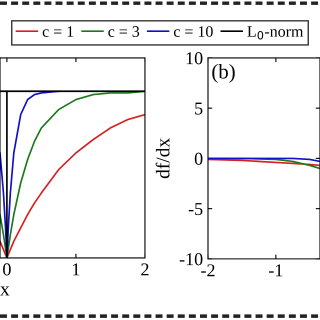  Describe the element at coordinates (76, 269) in the screenshot. I see `x-tick-label: 1` at that location.